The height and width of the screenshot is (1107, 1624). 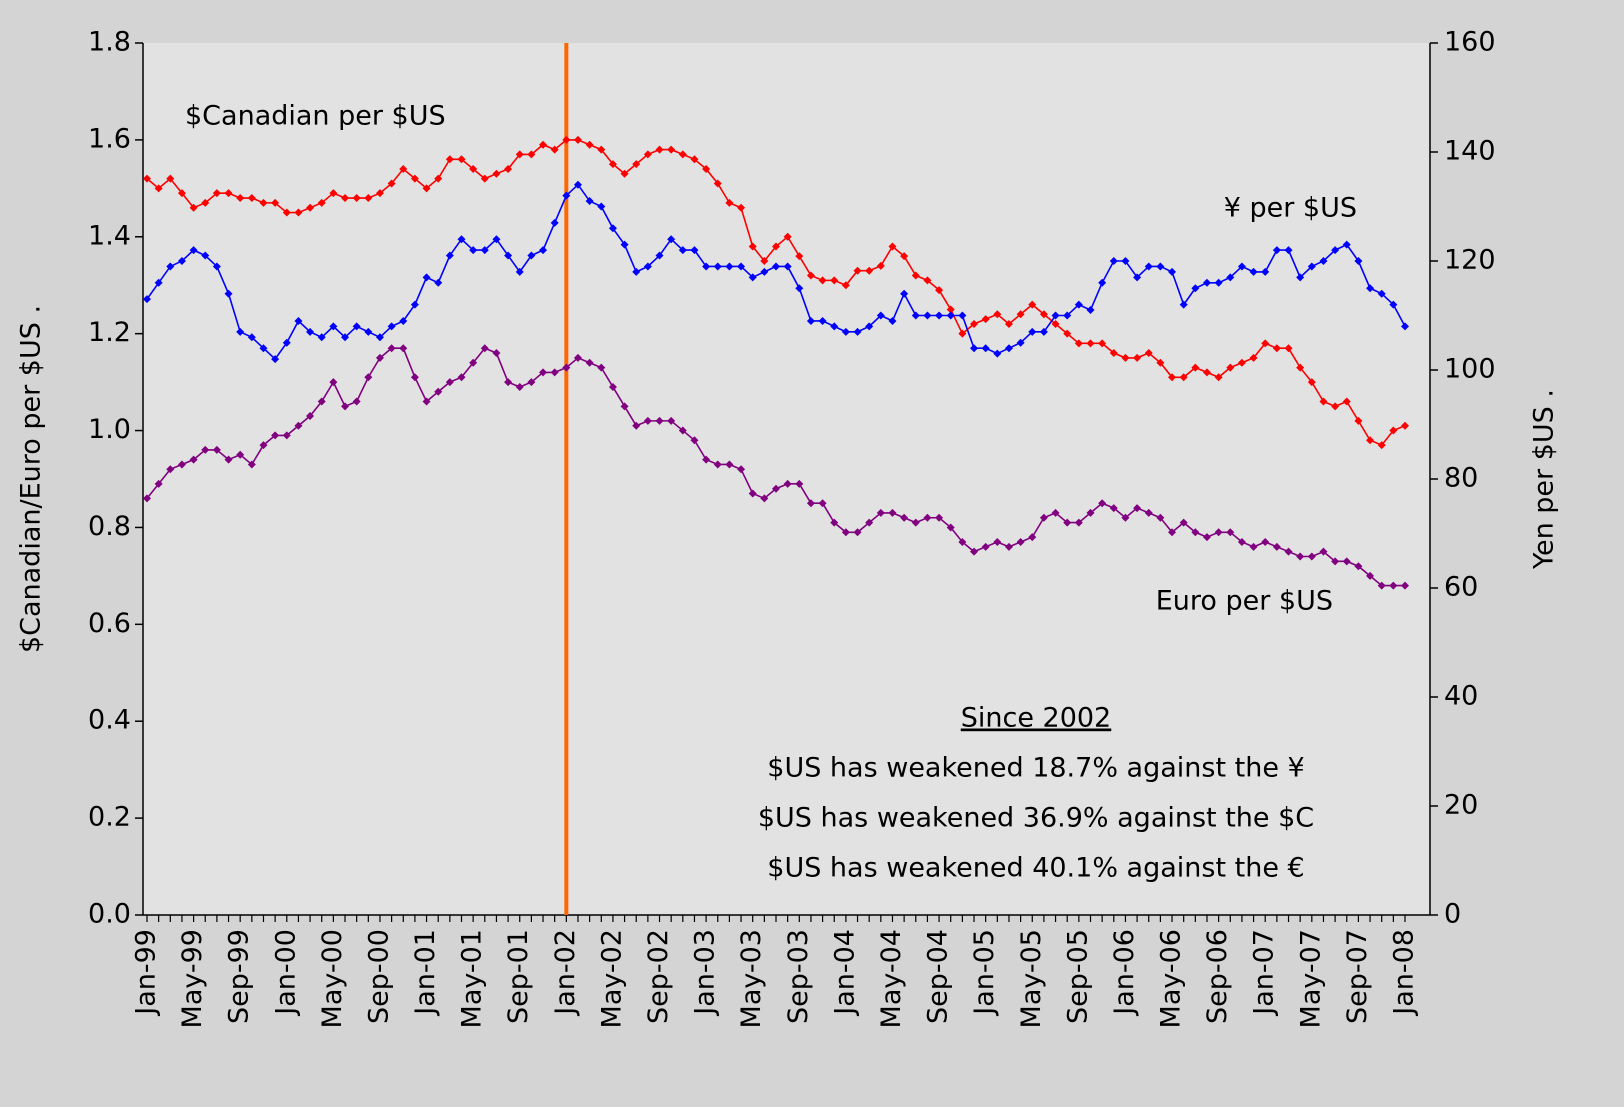 I want to click on x-tick-label: Jan-04, so click(x=844, y=973).